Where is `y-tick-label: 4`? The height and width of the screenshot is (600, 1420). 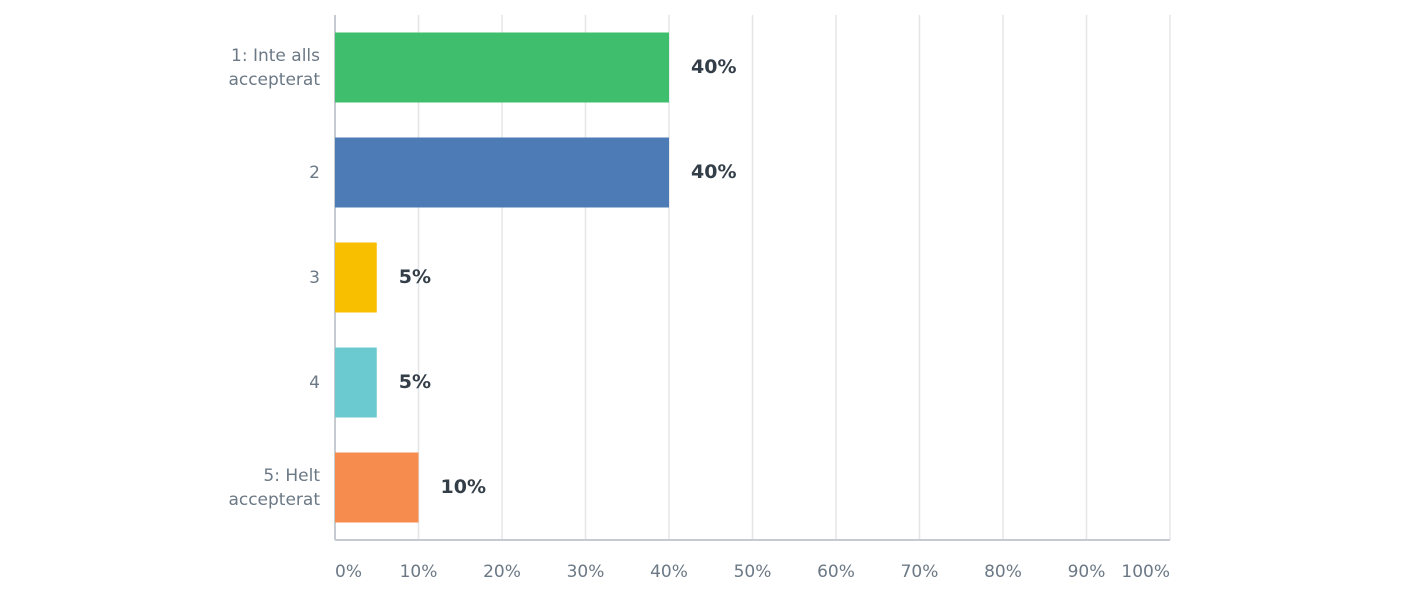
y-tick-label: 4 is located at coordinates (314, 382).